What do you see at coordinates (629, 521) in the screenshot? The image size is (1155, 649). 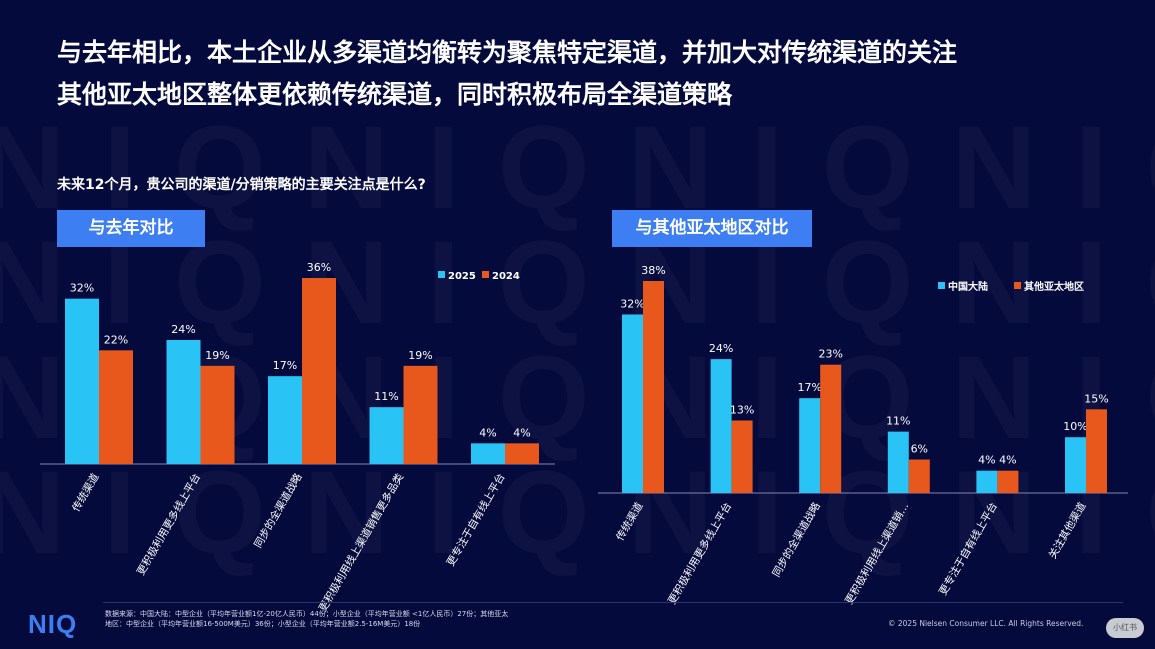 I see `category-tick-label: 传统渠道` at bounding box center [629, 521].